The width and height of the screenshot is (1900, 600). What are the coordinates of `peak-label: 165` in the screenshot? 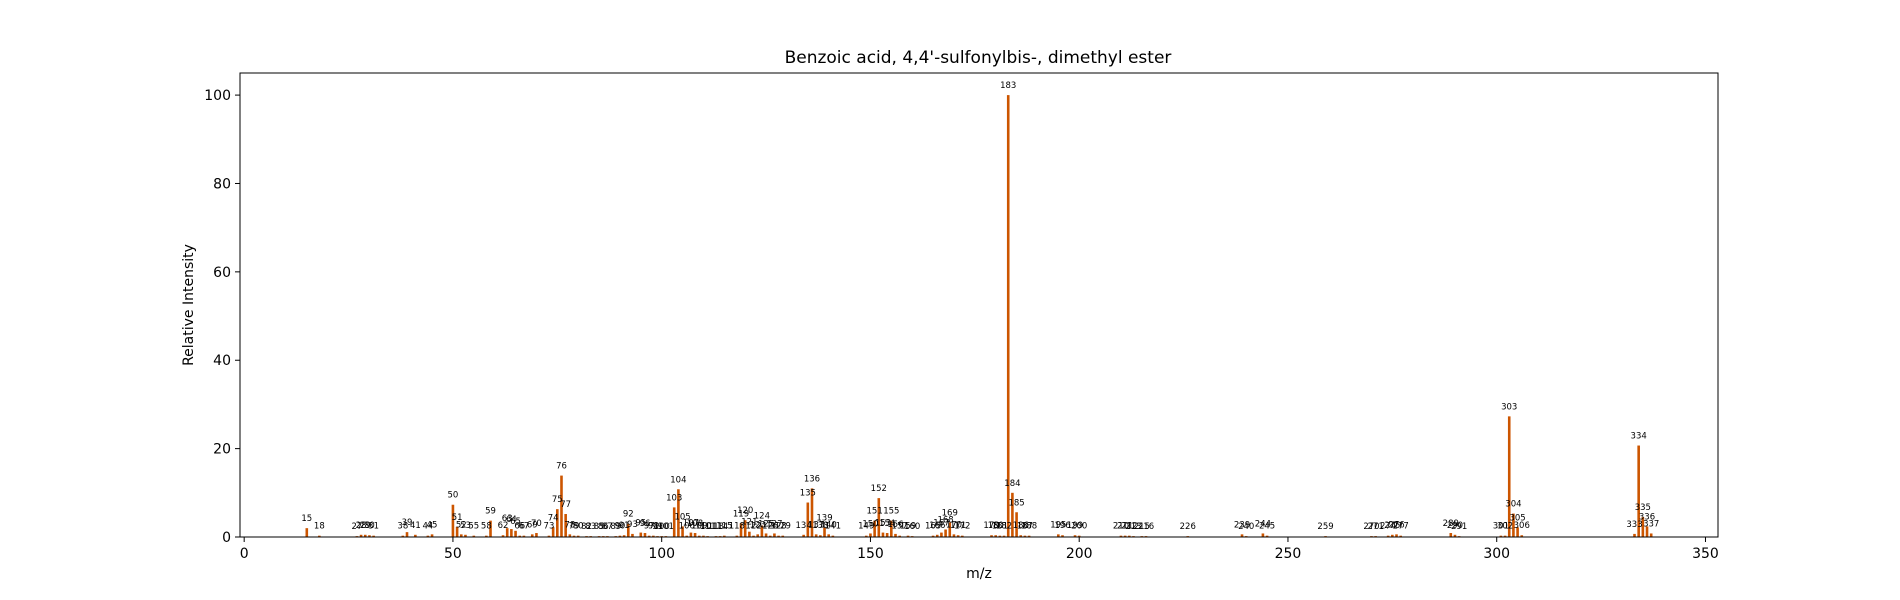 It's located at (933, 527).